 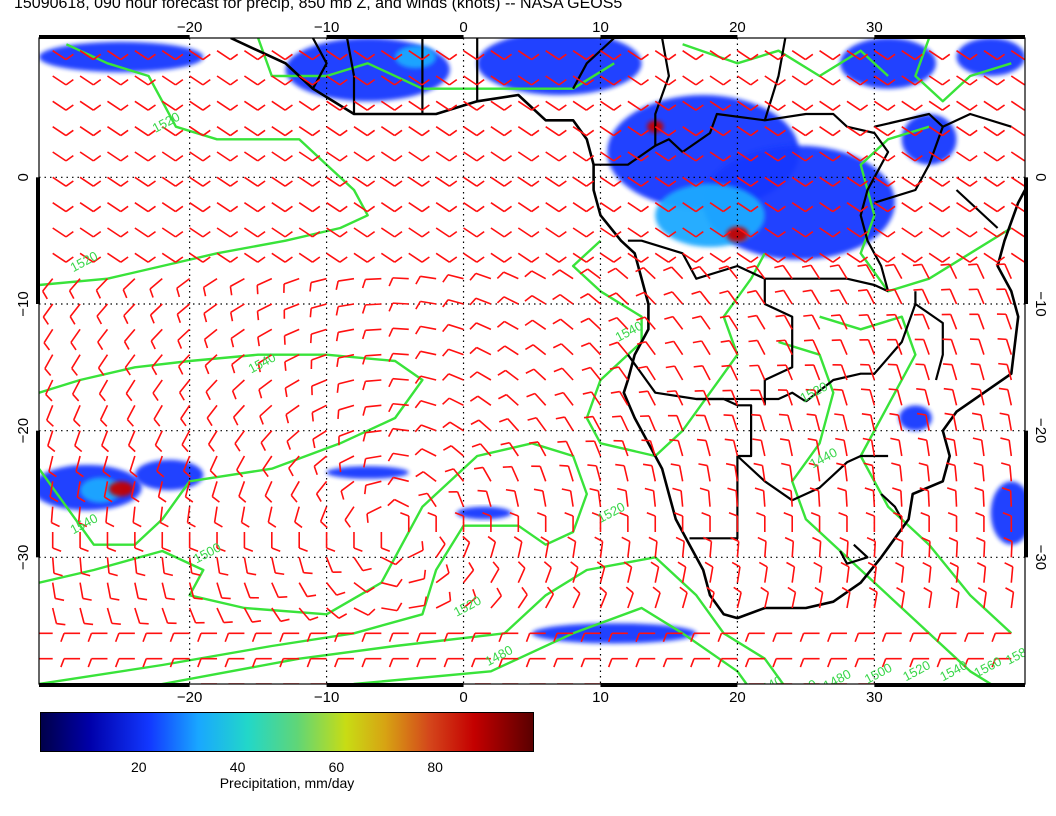 I want to click on top-frame-bar, so click(x=949, y=37).